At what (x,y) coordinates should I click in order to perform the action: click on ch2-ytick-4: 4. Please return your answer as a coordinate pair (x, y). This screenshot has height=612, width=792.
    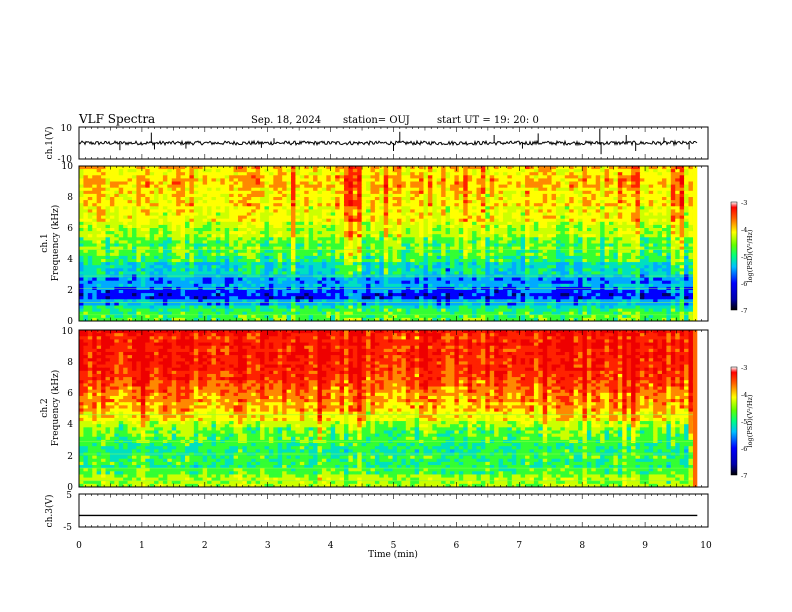
    Looking at the image, I should click on (70, 425).